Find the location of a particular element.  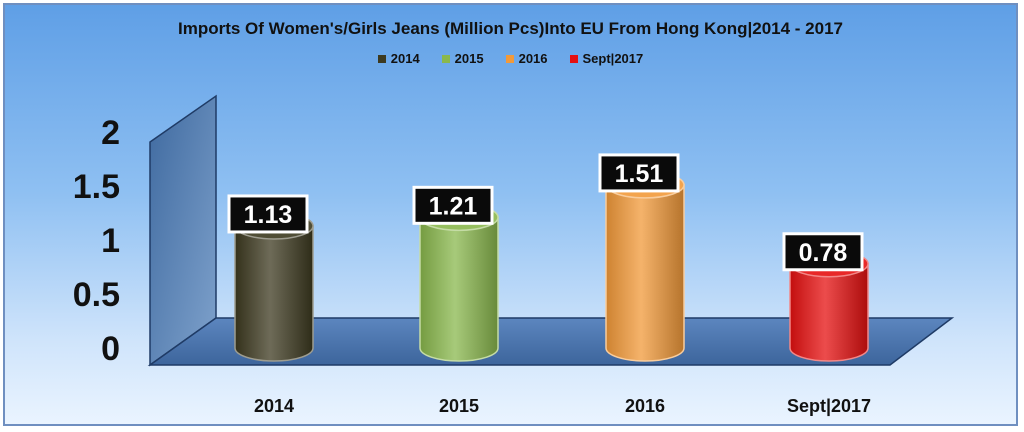

legend-item-2015: 2015 is located at coordinates (462, 58).